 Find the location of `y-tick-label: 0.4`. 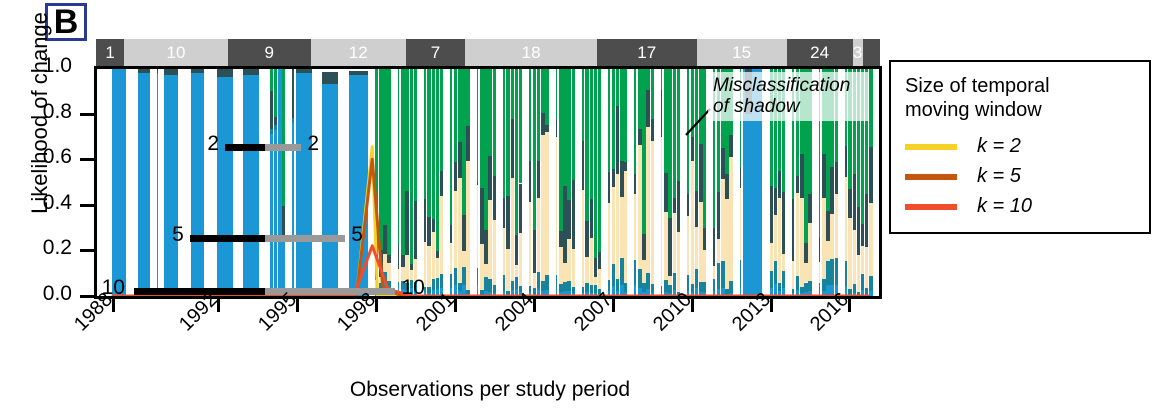

y-tick-label: 0.4 is located at coordinates (57, 202).